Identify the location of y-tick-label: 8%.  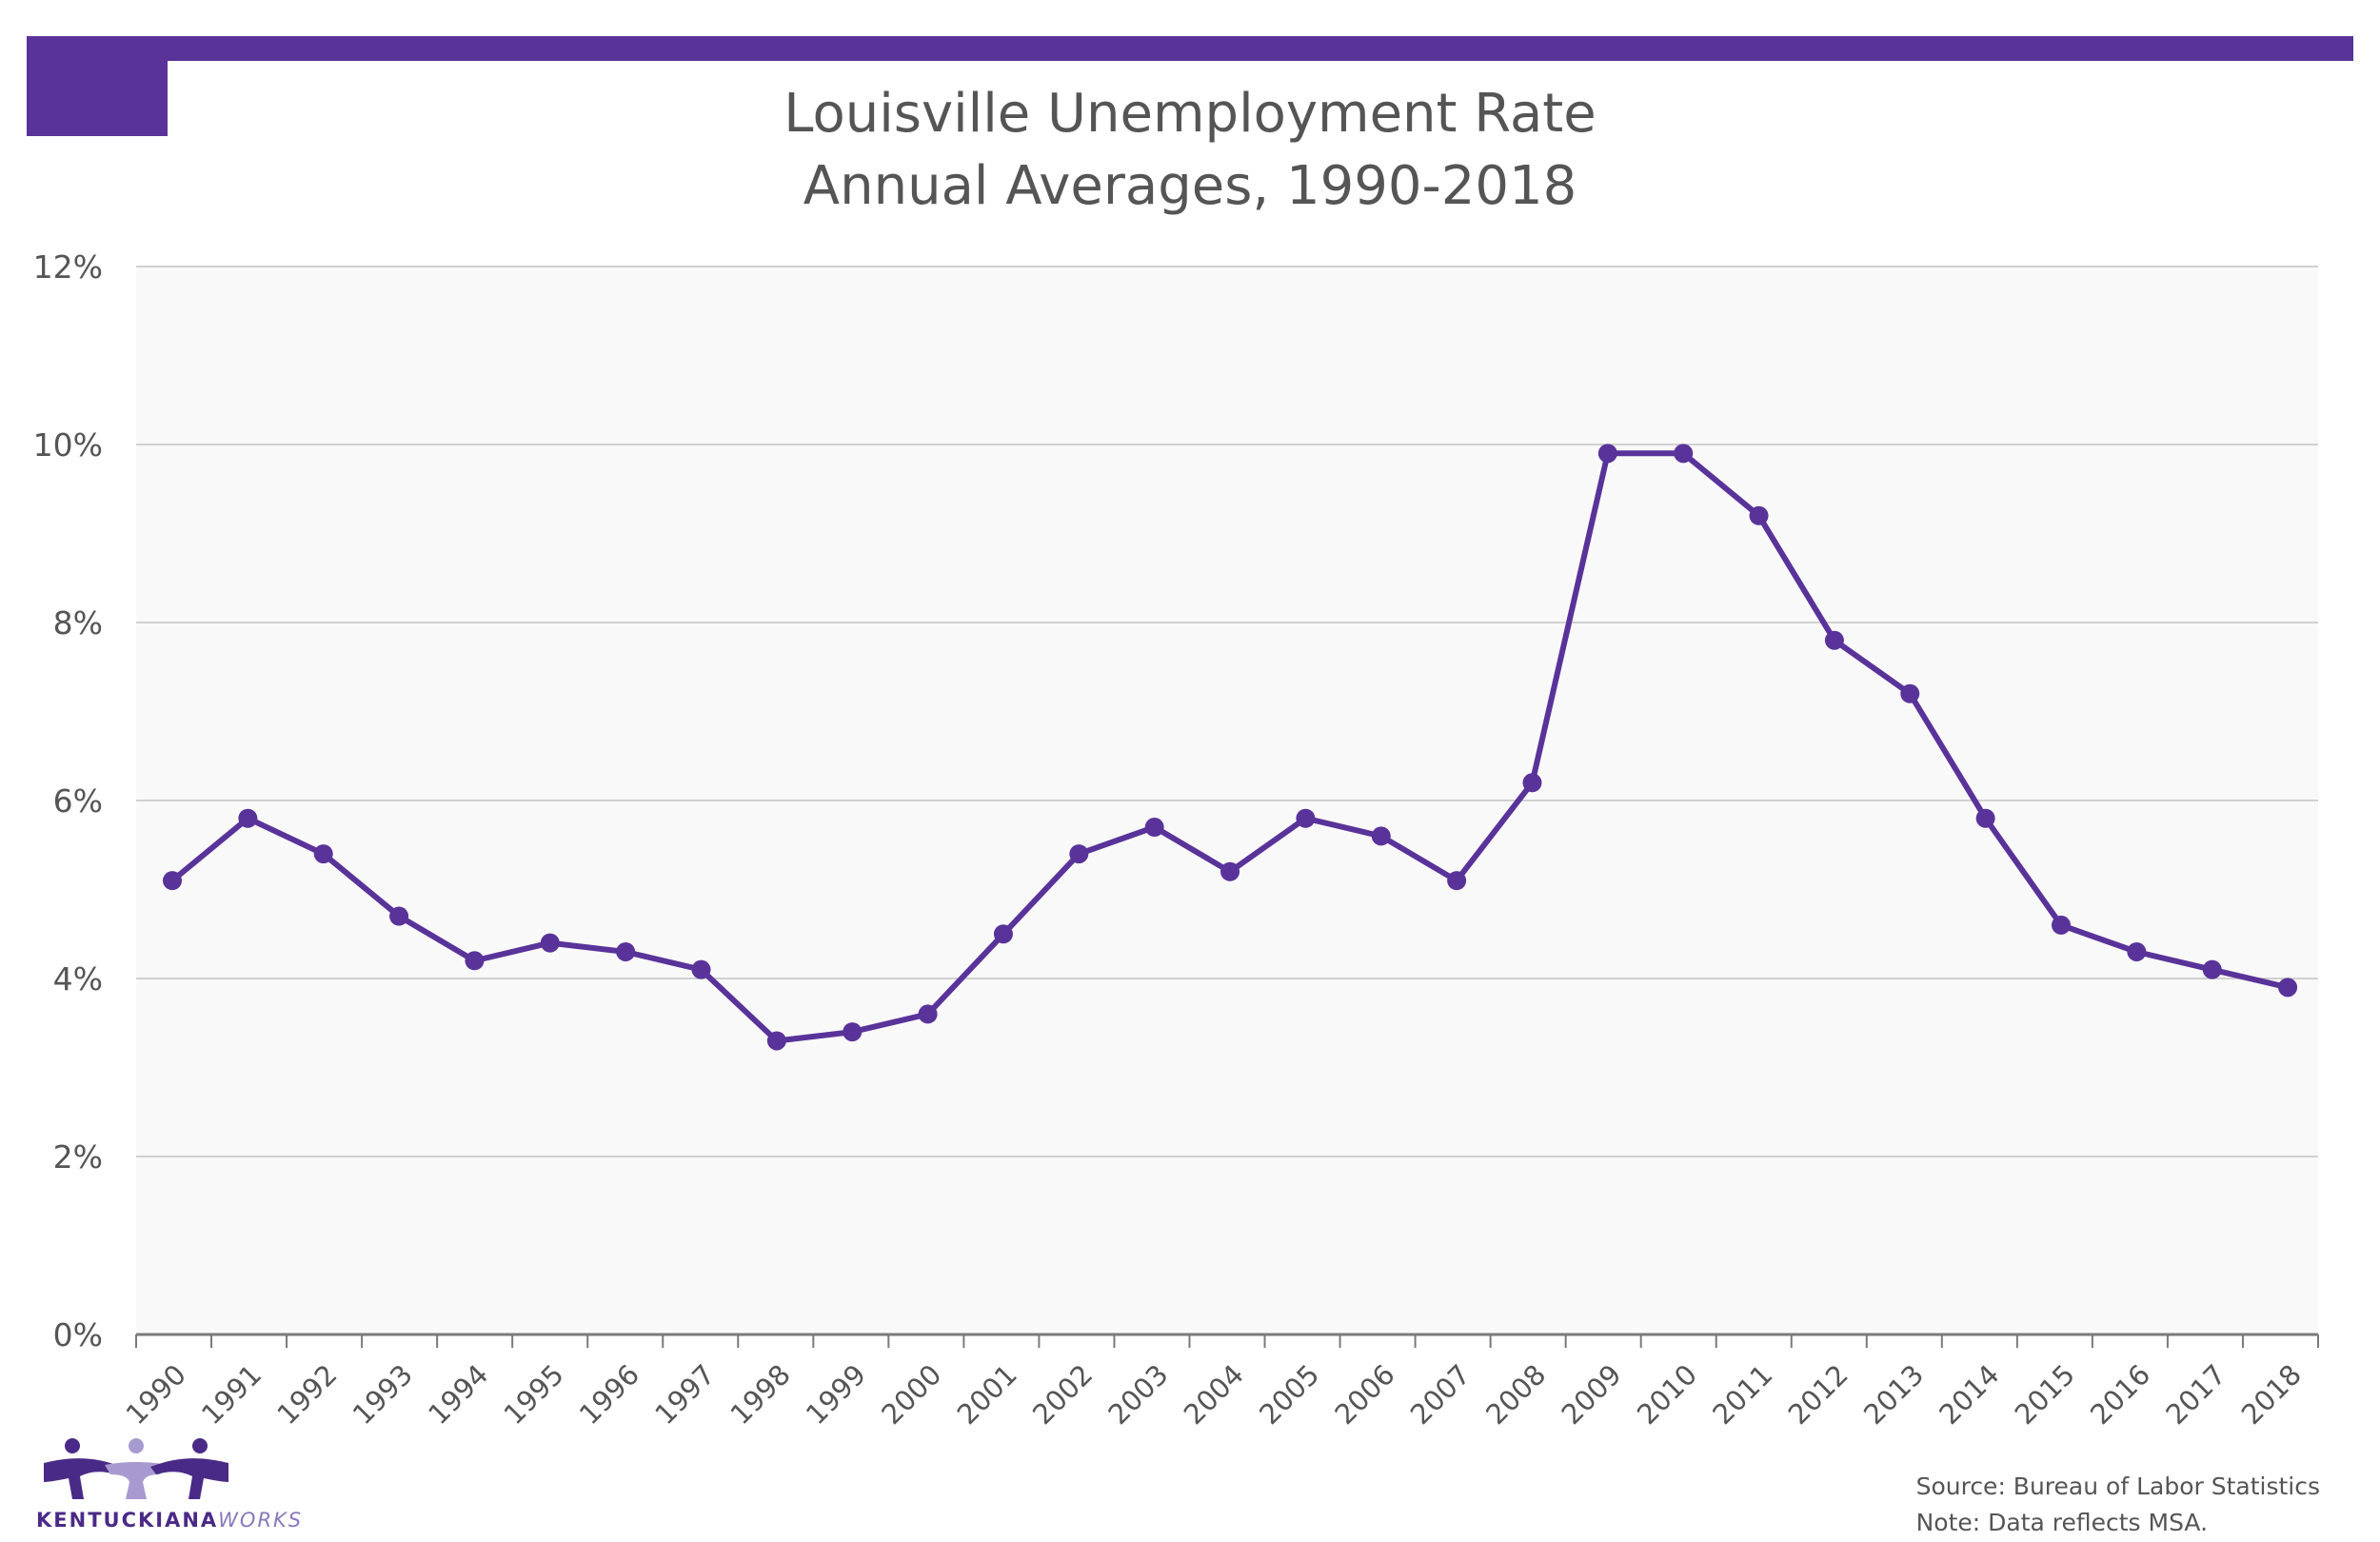
(78, 623).